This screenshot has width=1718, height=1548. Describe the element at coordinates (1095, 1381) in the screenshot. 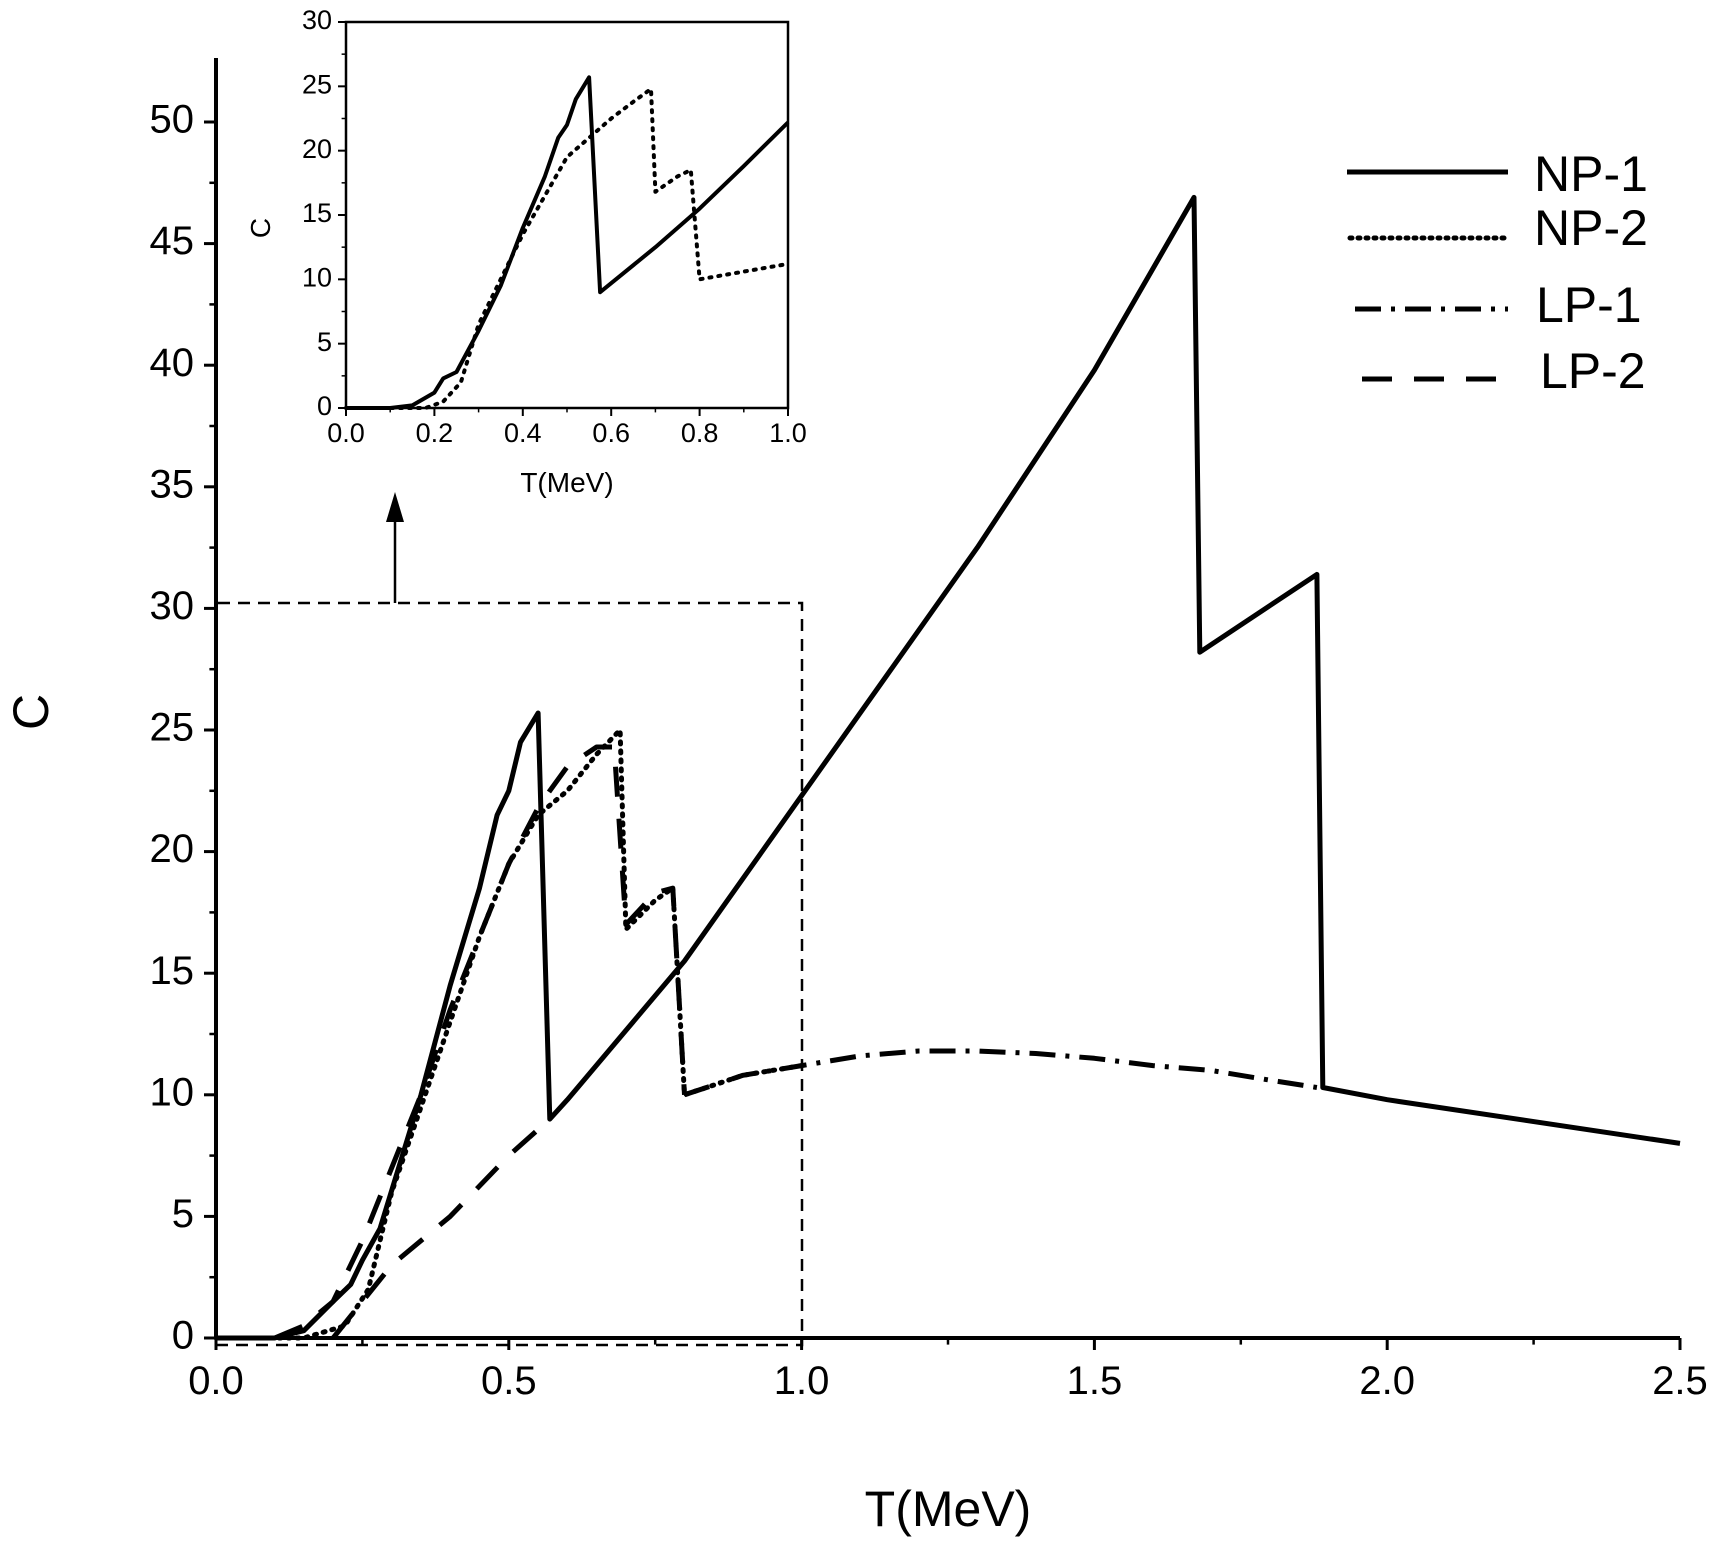

I see `main-x-tick-label: 1.5` at that location.